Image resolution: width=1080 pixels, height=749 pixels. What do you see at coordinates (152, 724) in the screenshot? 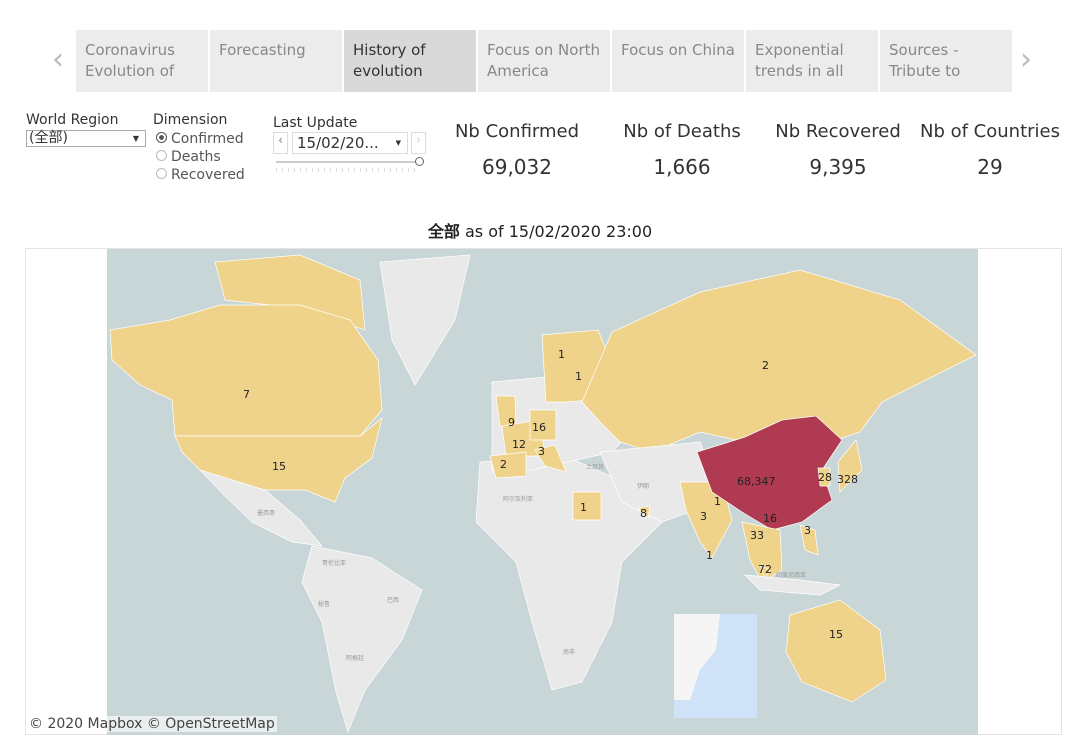
I see `map-attribution: © 2020 Mapbox © OpenStreetMap` at bounding box center [152, 724].